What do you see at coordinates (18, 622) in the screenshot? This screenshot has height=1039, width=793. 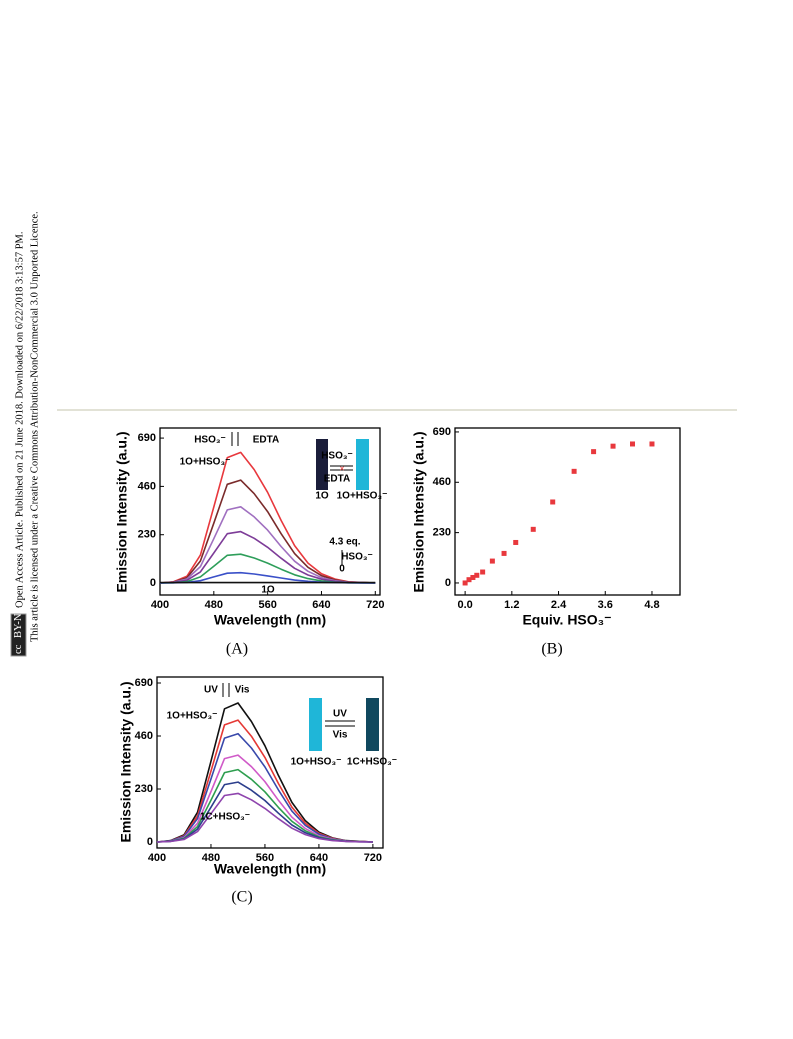 I see `badge-text: BY-NC` at bounding box center [18, 622].